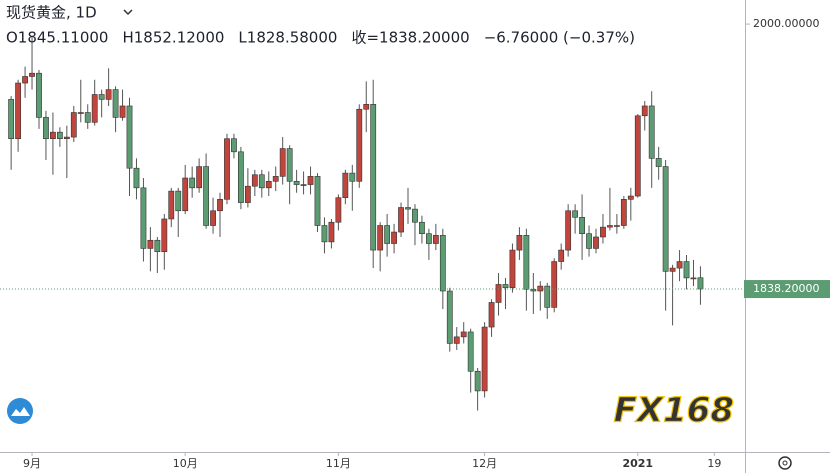 This screenshot has width=830, height=473. I want to click on gear, so click(785, 463).